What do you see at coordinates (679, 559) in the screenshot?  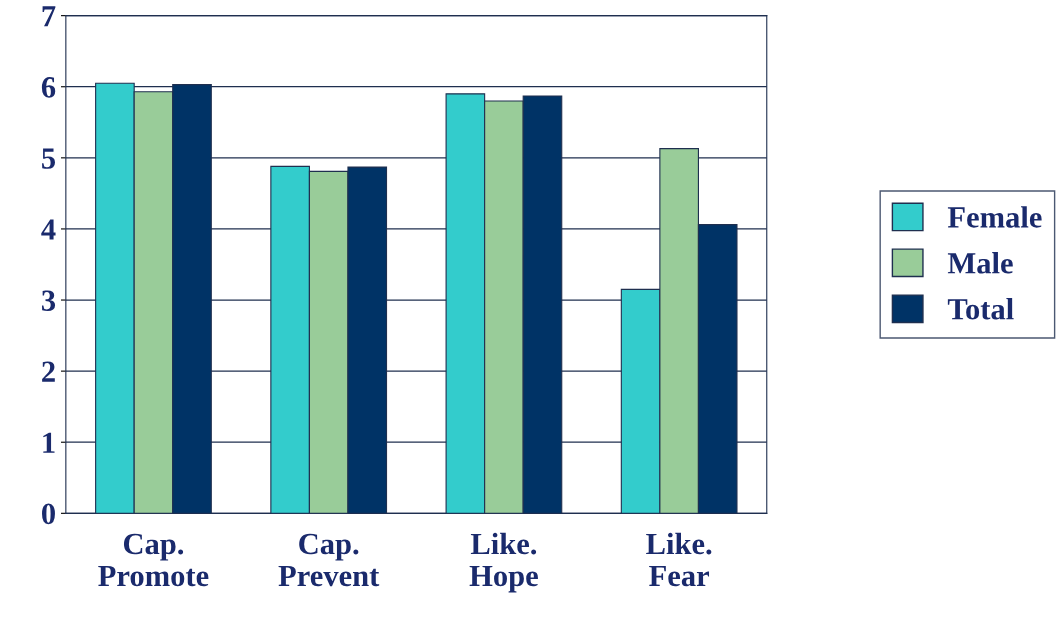 I see `x-tick-label: Like. Fear` at bounding box center [679, 559].